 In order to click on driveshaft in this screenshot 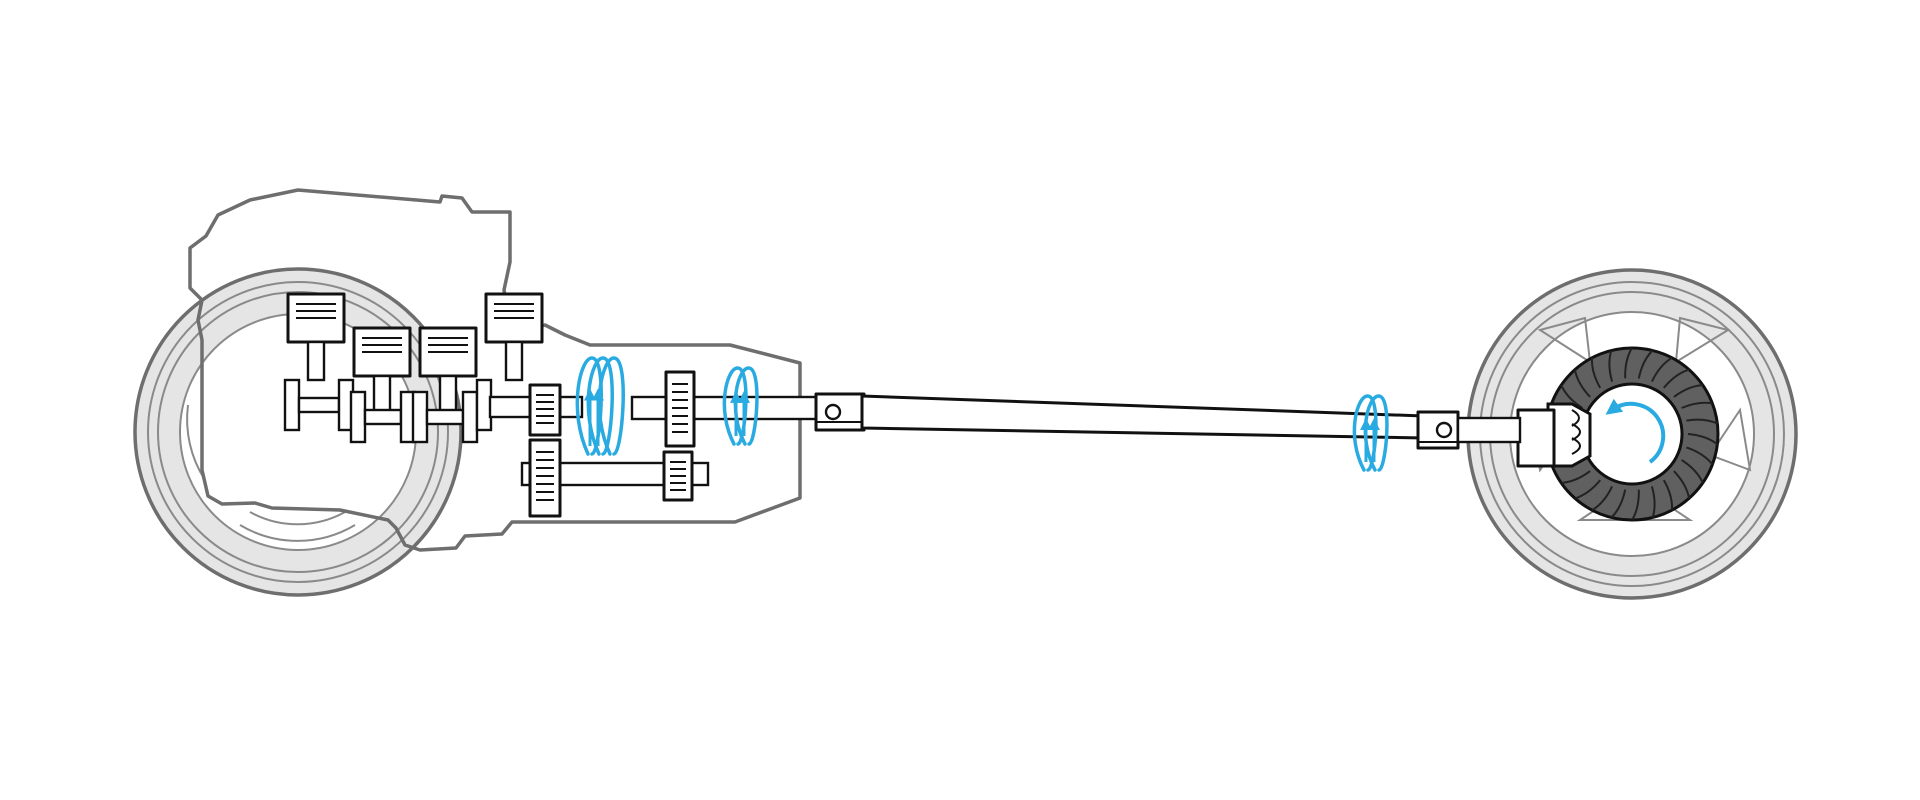, I will do `click(1137, 421)`.